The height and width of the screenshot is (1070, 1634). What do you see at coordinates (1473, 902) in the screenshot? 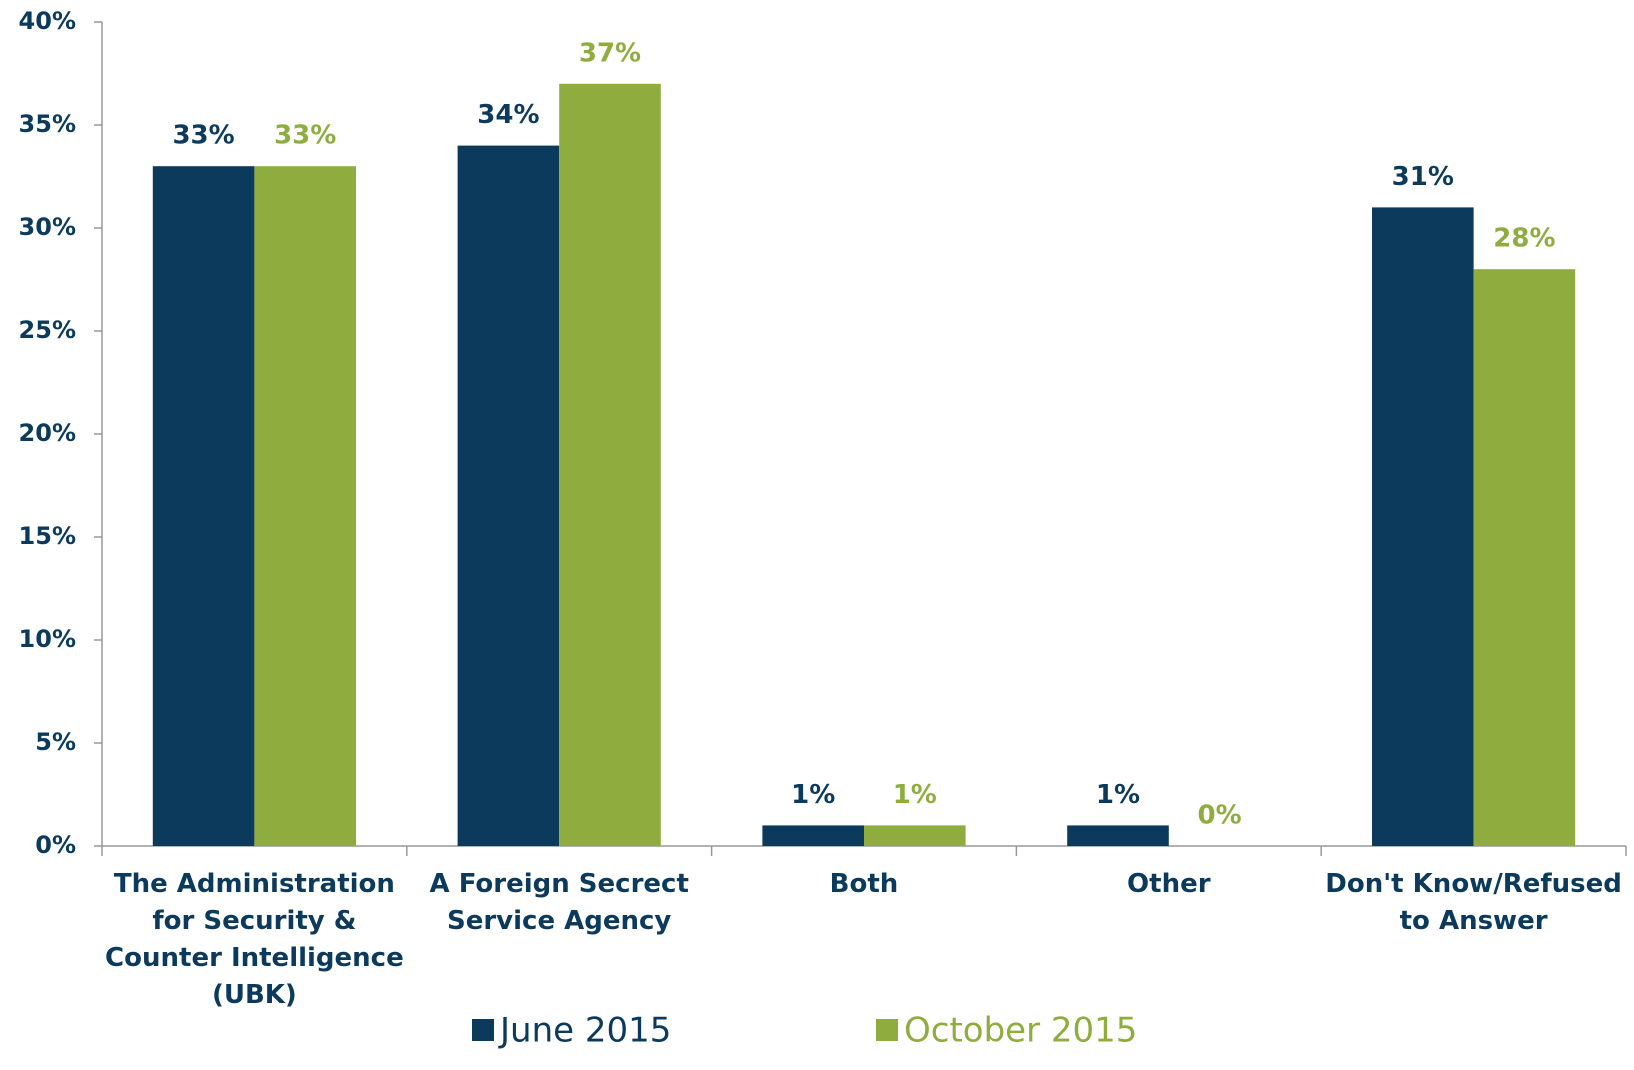
I see `x-tick-label: Don't Know/Refused to Answer` at bounding box center [1473, 902].